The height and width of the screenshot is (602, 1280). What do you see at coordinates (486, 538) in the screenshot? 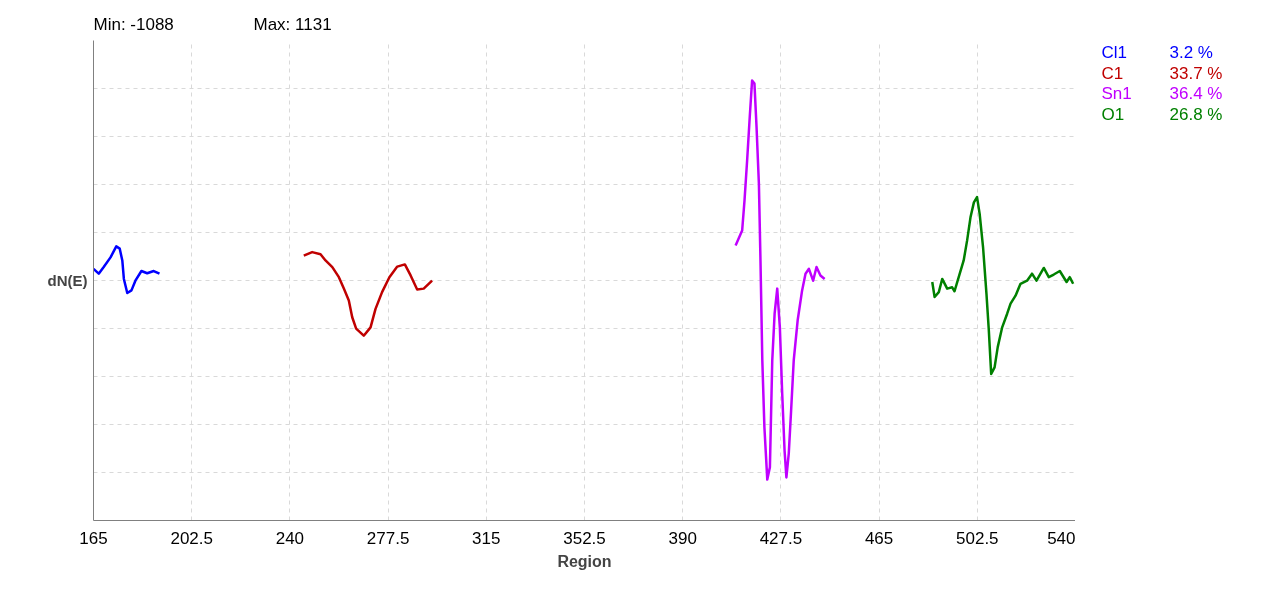
I see `x-tick-label: 315` at bounding box center [486, 538].